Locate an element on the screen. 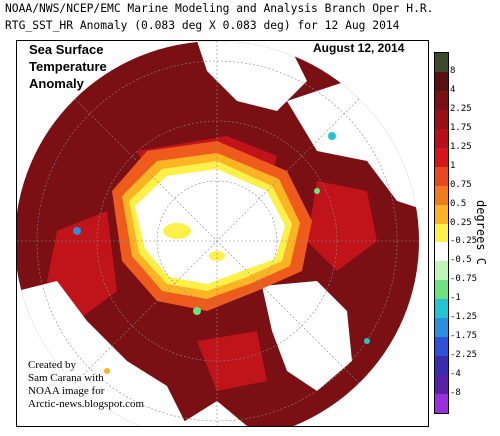  color-legend-tick-label: 1.25 is located at coordinates (461, 146).